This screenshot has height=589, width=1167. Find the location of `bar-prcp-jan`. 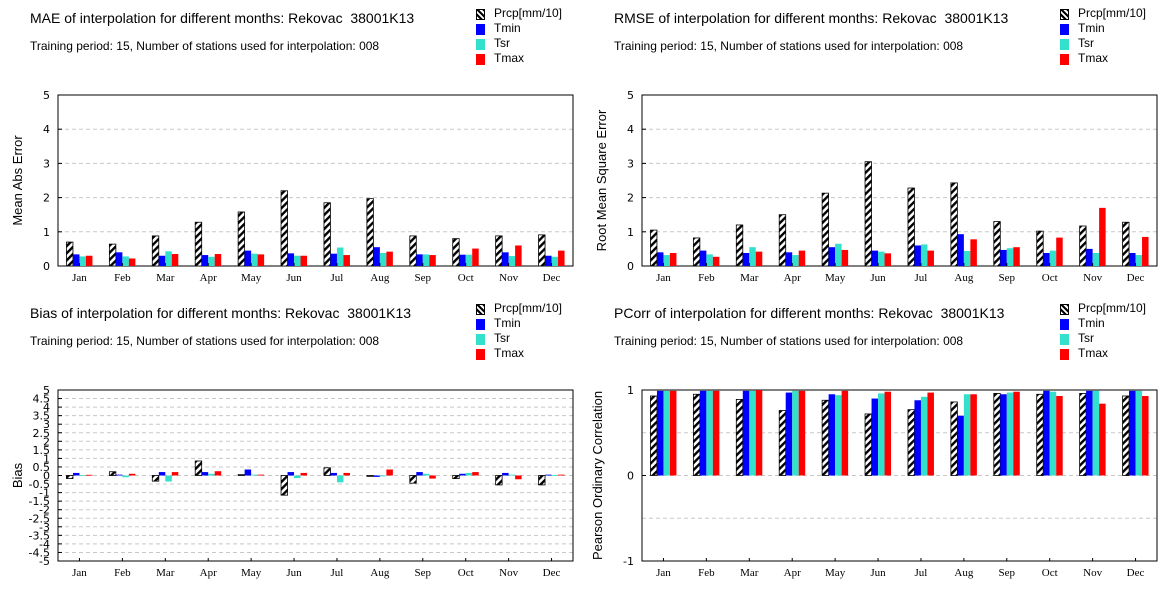

bar-prcp-jan is located at coordinates (654, 435).